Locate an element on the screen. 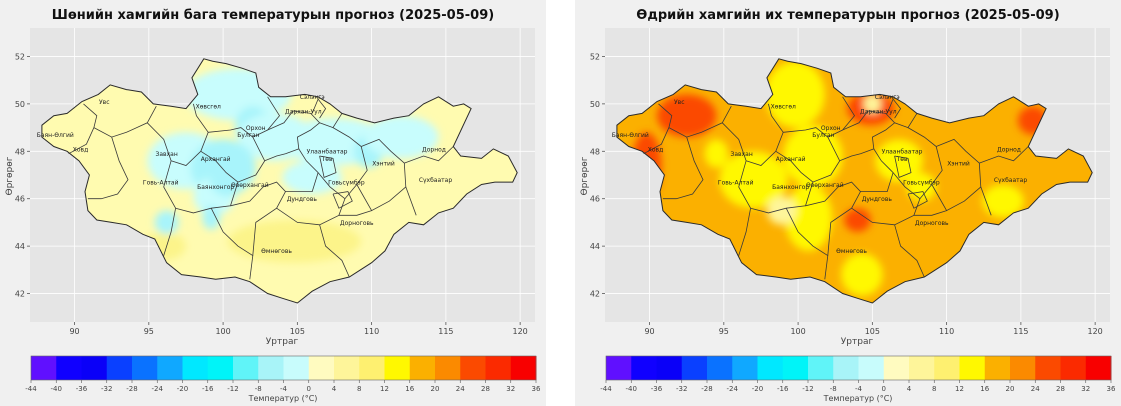  colorbar-tick-label: -12 is located at coordinates (232, 389).